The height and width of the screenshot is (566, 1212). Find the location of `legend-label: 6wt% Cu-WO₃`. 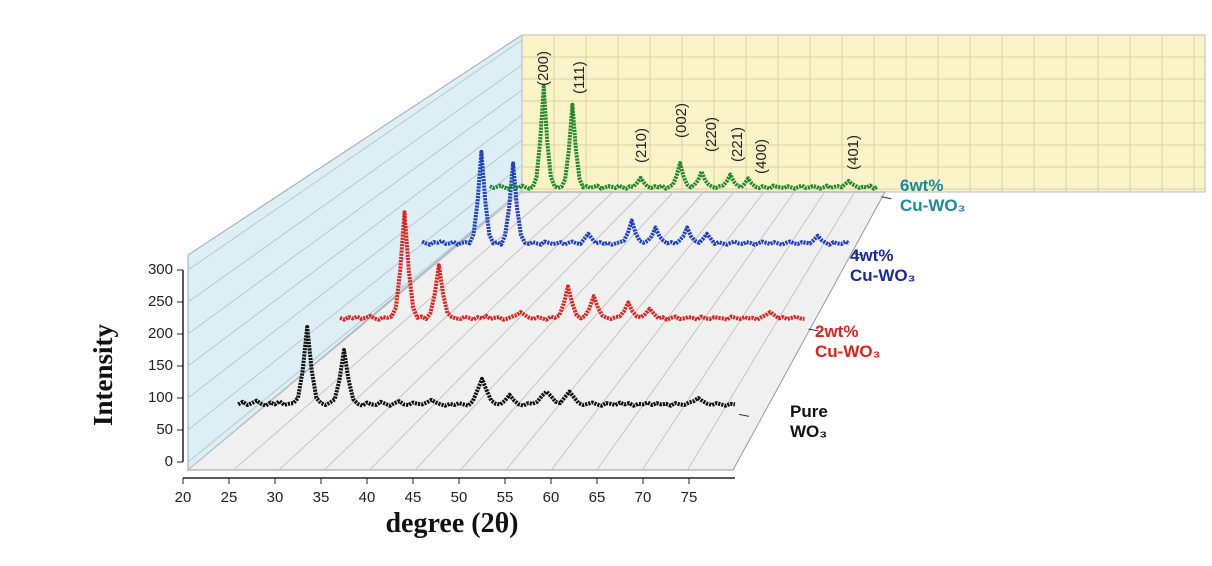

legend-label: 6wt% Cu-WO₃ is located at coordinates (933, 195).